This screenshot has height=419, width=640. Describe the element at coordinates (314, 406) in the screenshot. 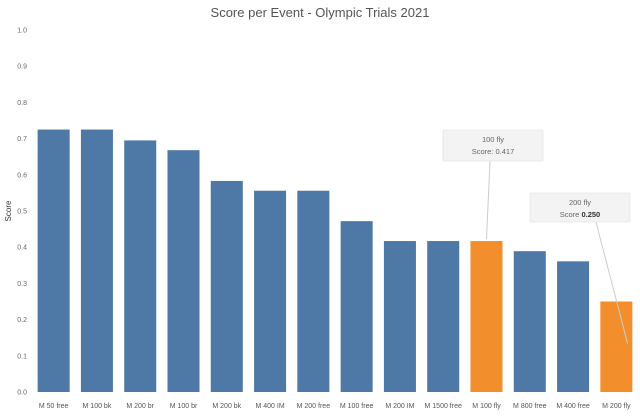

I see `x-tick-label: M 200 free` at that location.